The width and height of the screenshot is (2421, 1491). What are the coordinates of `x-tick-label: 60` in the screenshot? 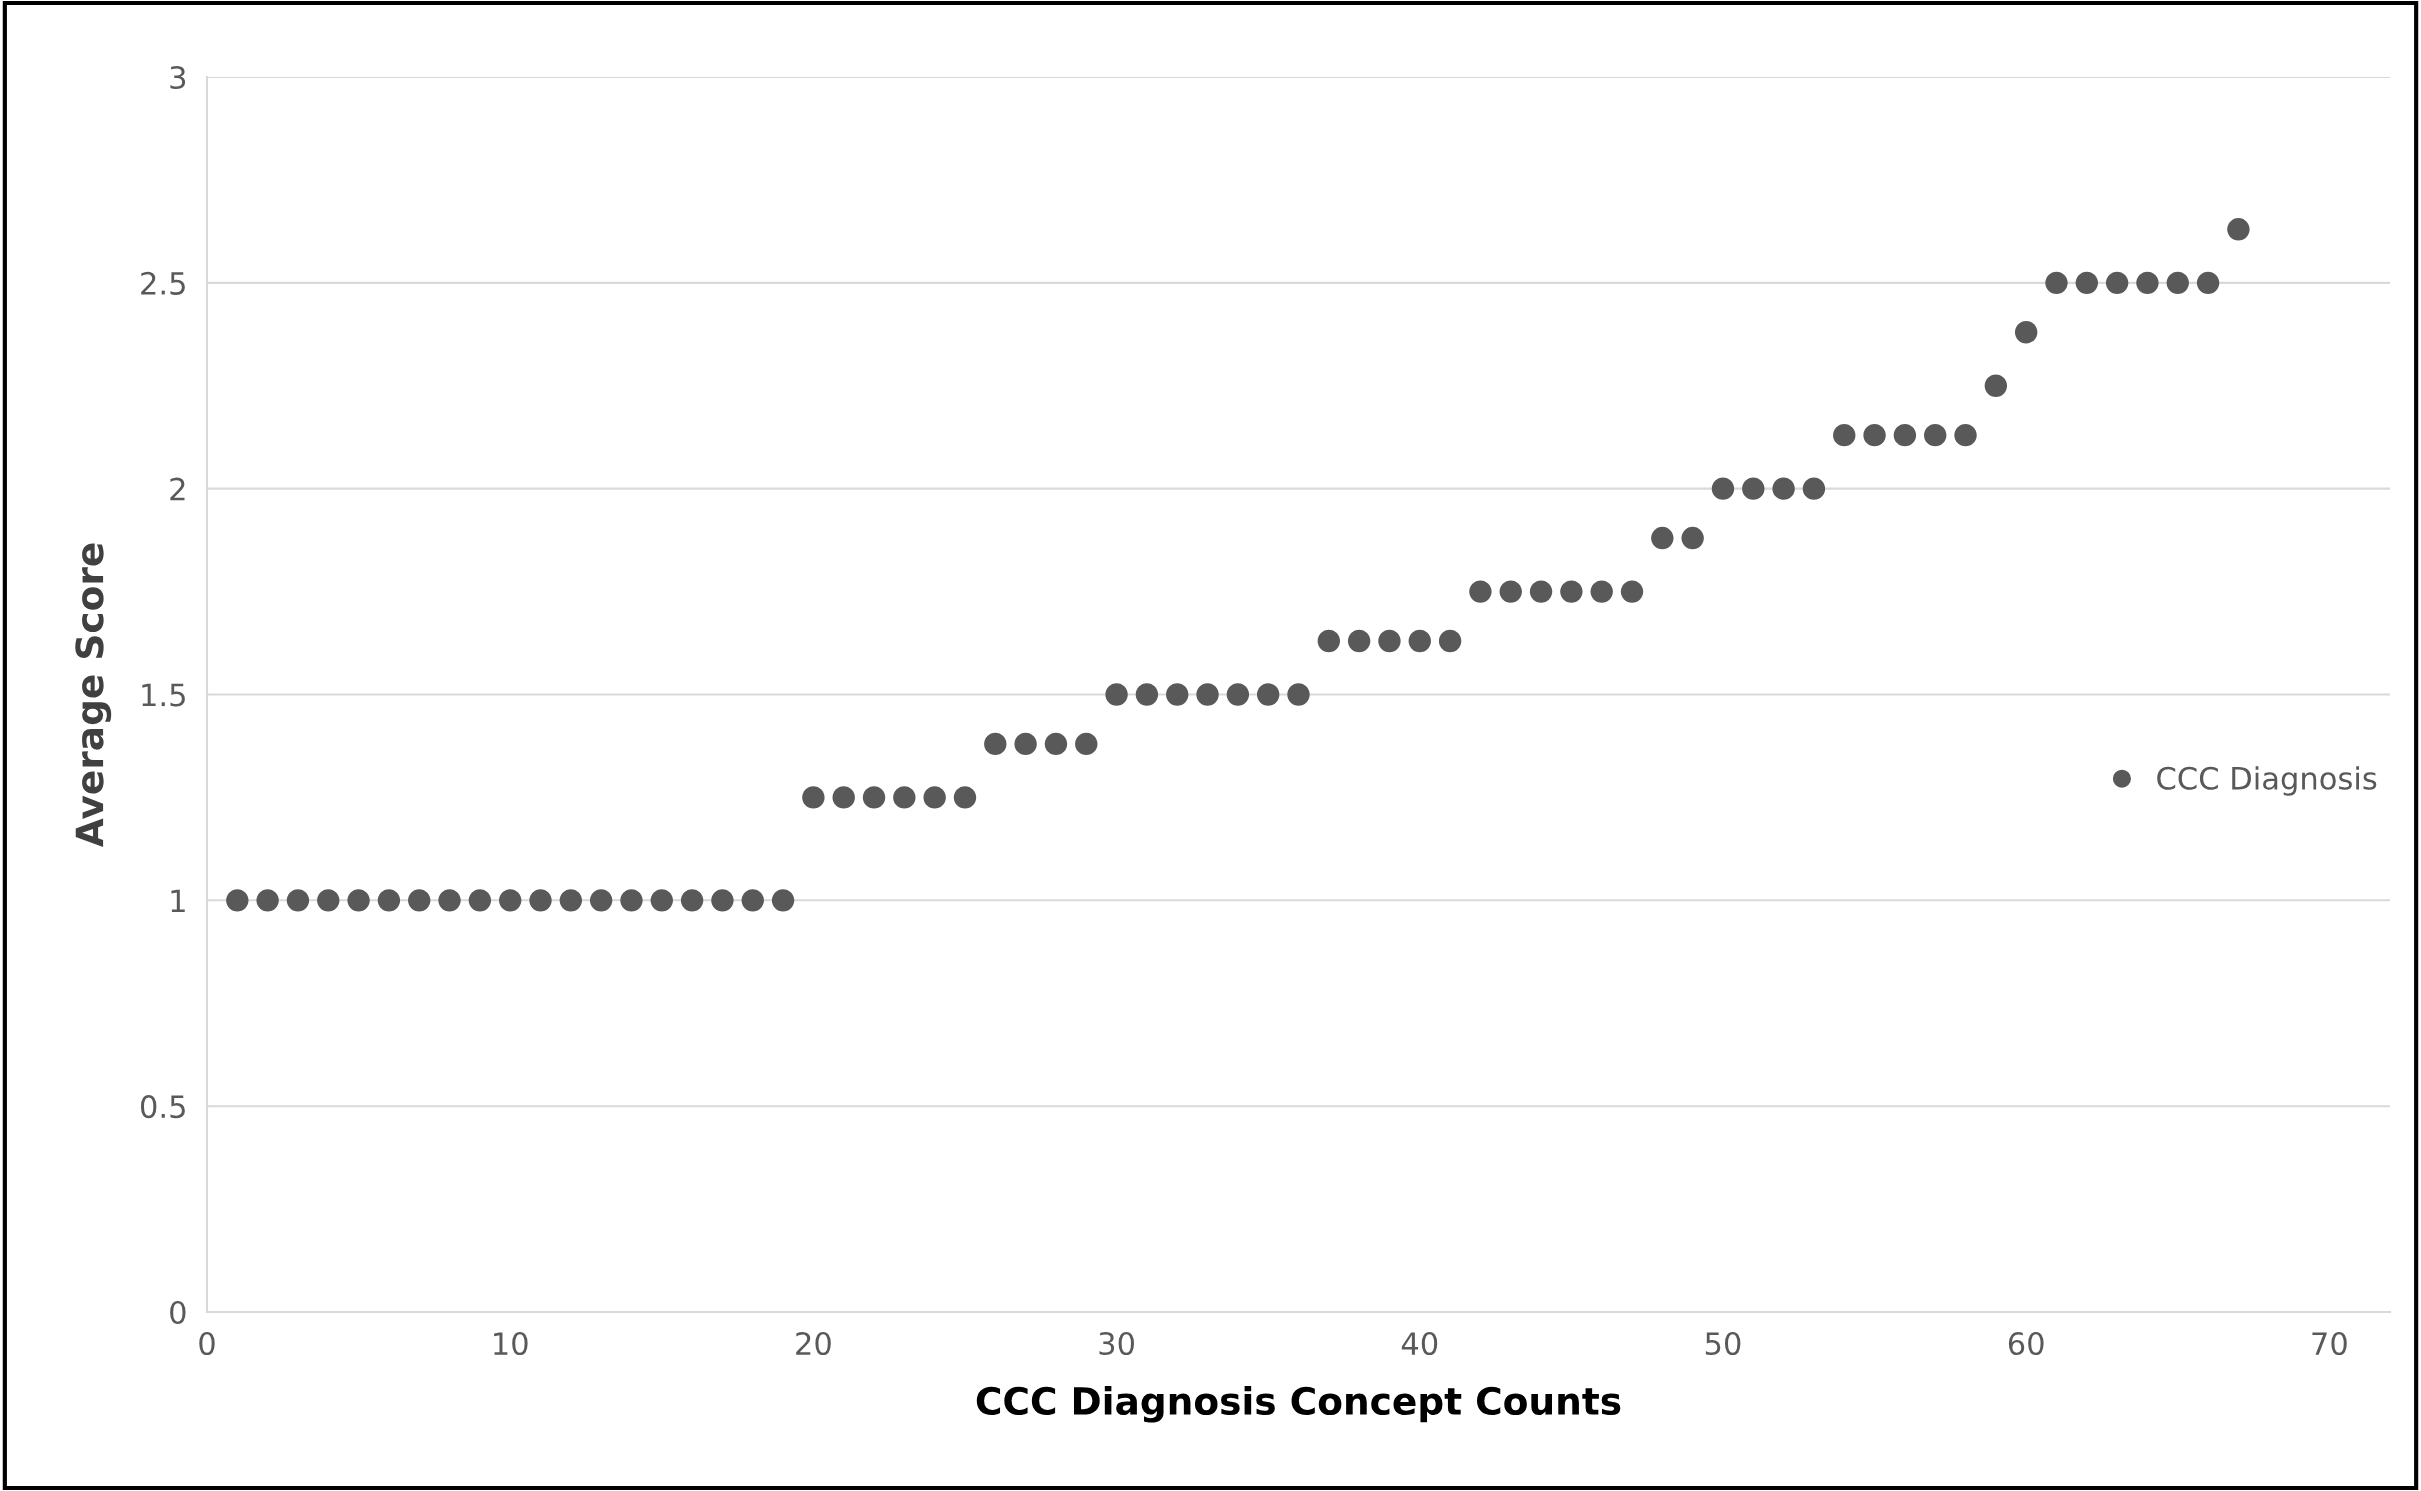 It's located at (2026, 1343).